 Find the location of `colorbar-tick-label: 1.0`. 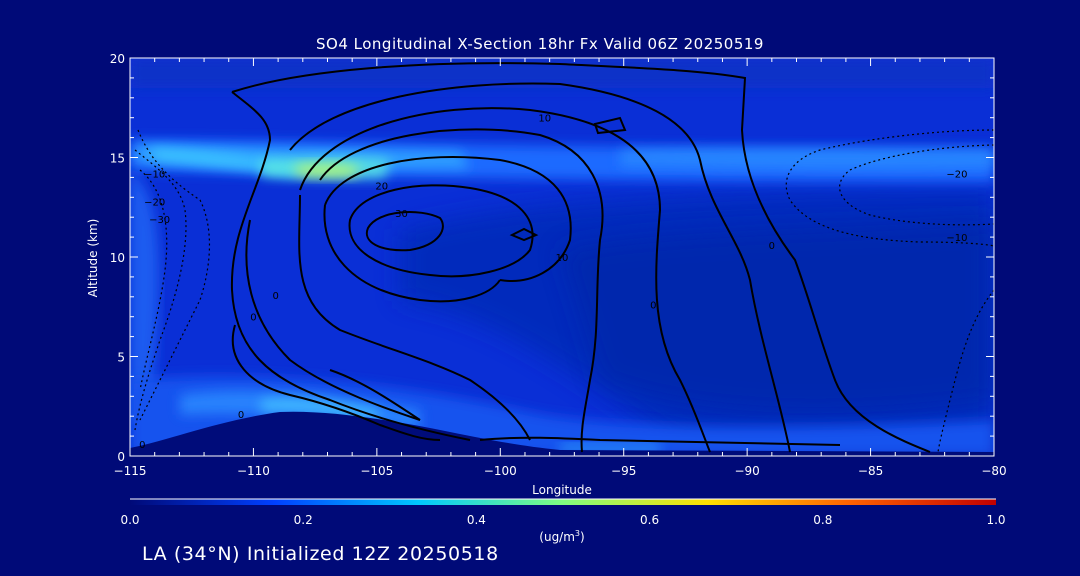

colorbar-tick-label: 1.0 is located at coordinates (995, 520).